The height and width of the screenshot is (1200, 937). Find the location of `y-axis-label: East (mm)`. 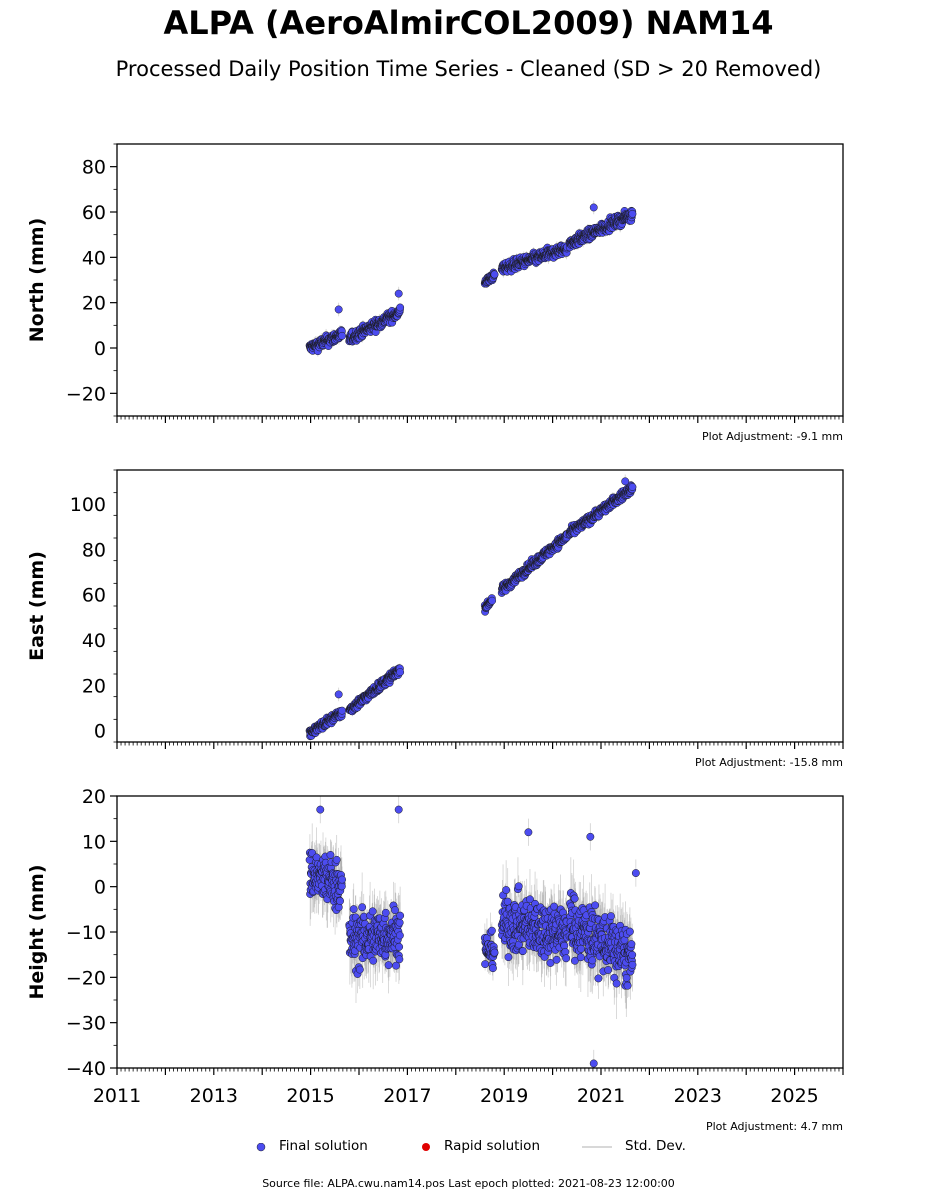

y-axis-label: East (mm) is located at coordinates (37, 606).